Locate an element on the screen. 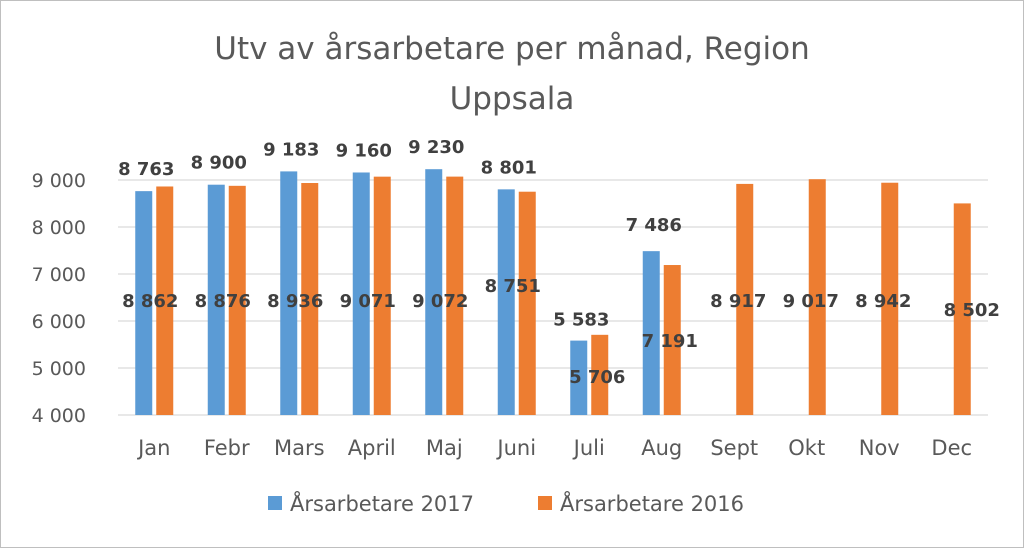 This screenshot has height=548, width=1024. y-tick-label: 7 000 is located at coordinates (59, 275).